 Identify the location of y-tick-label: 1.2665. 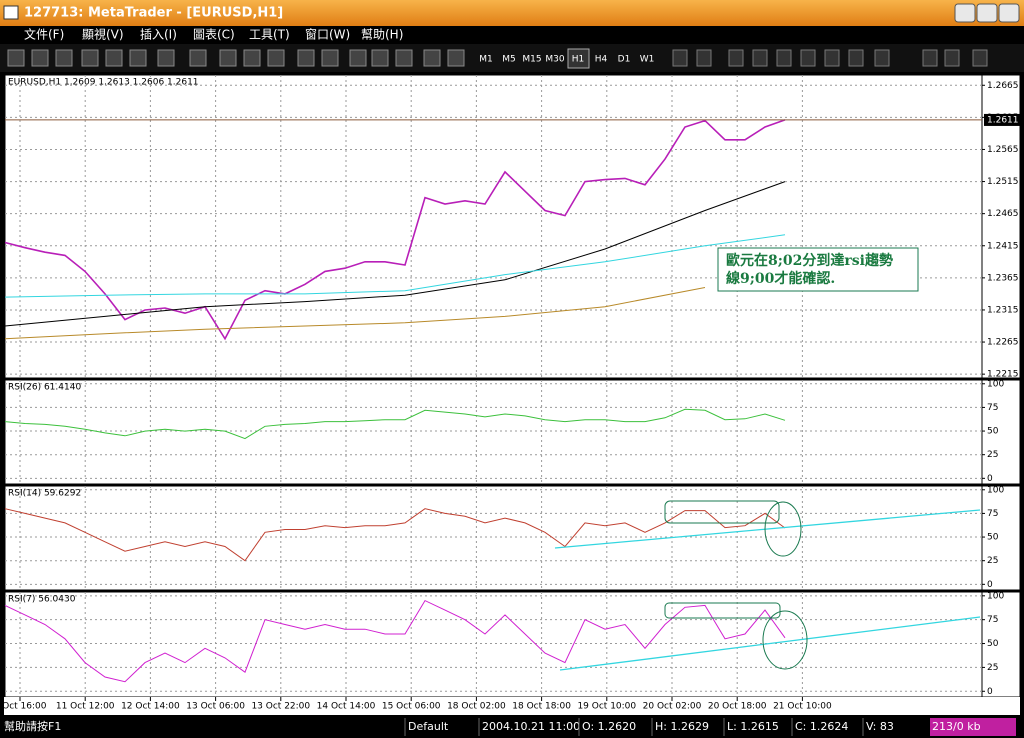
(1003, 86).